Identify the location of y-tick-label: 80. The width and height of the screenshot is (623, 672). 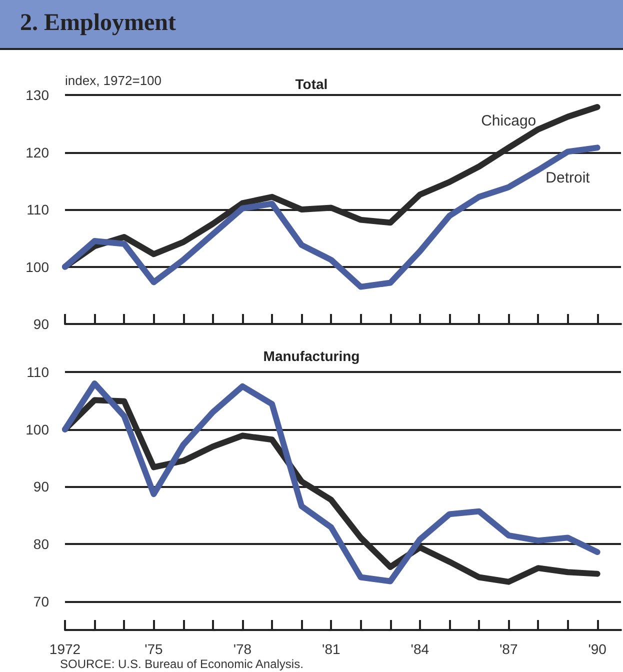
(41, 544).